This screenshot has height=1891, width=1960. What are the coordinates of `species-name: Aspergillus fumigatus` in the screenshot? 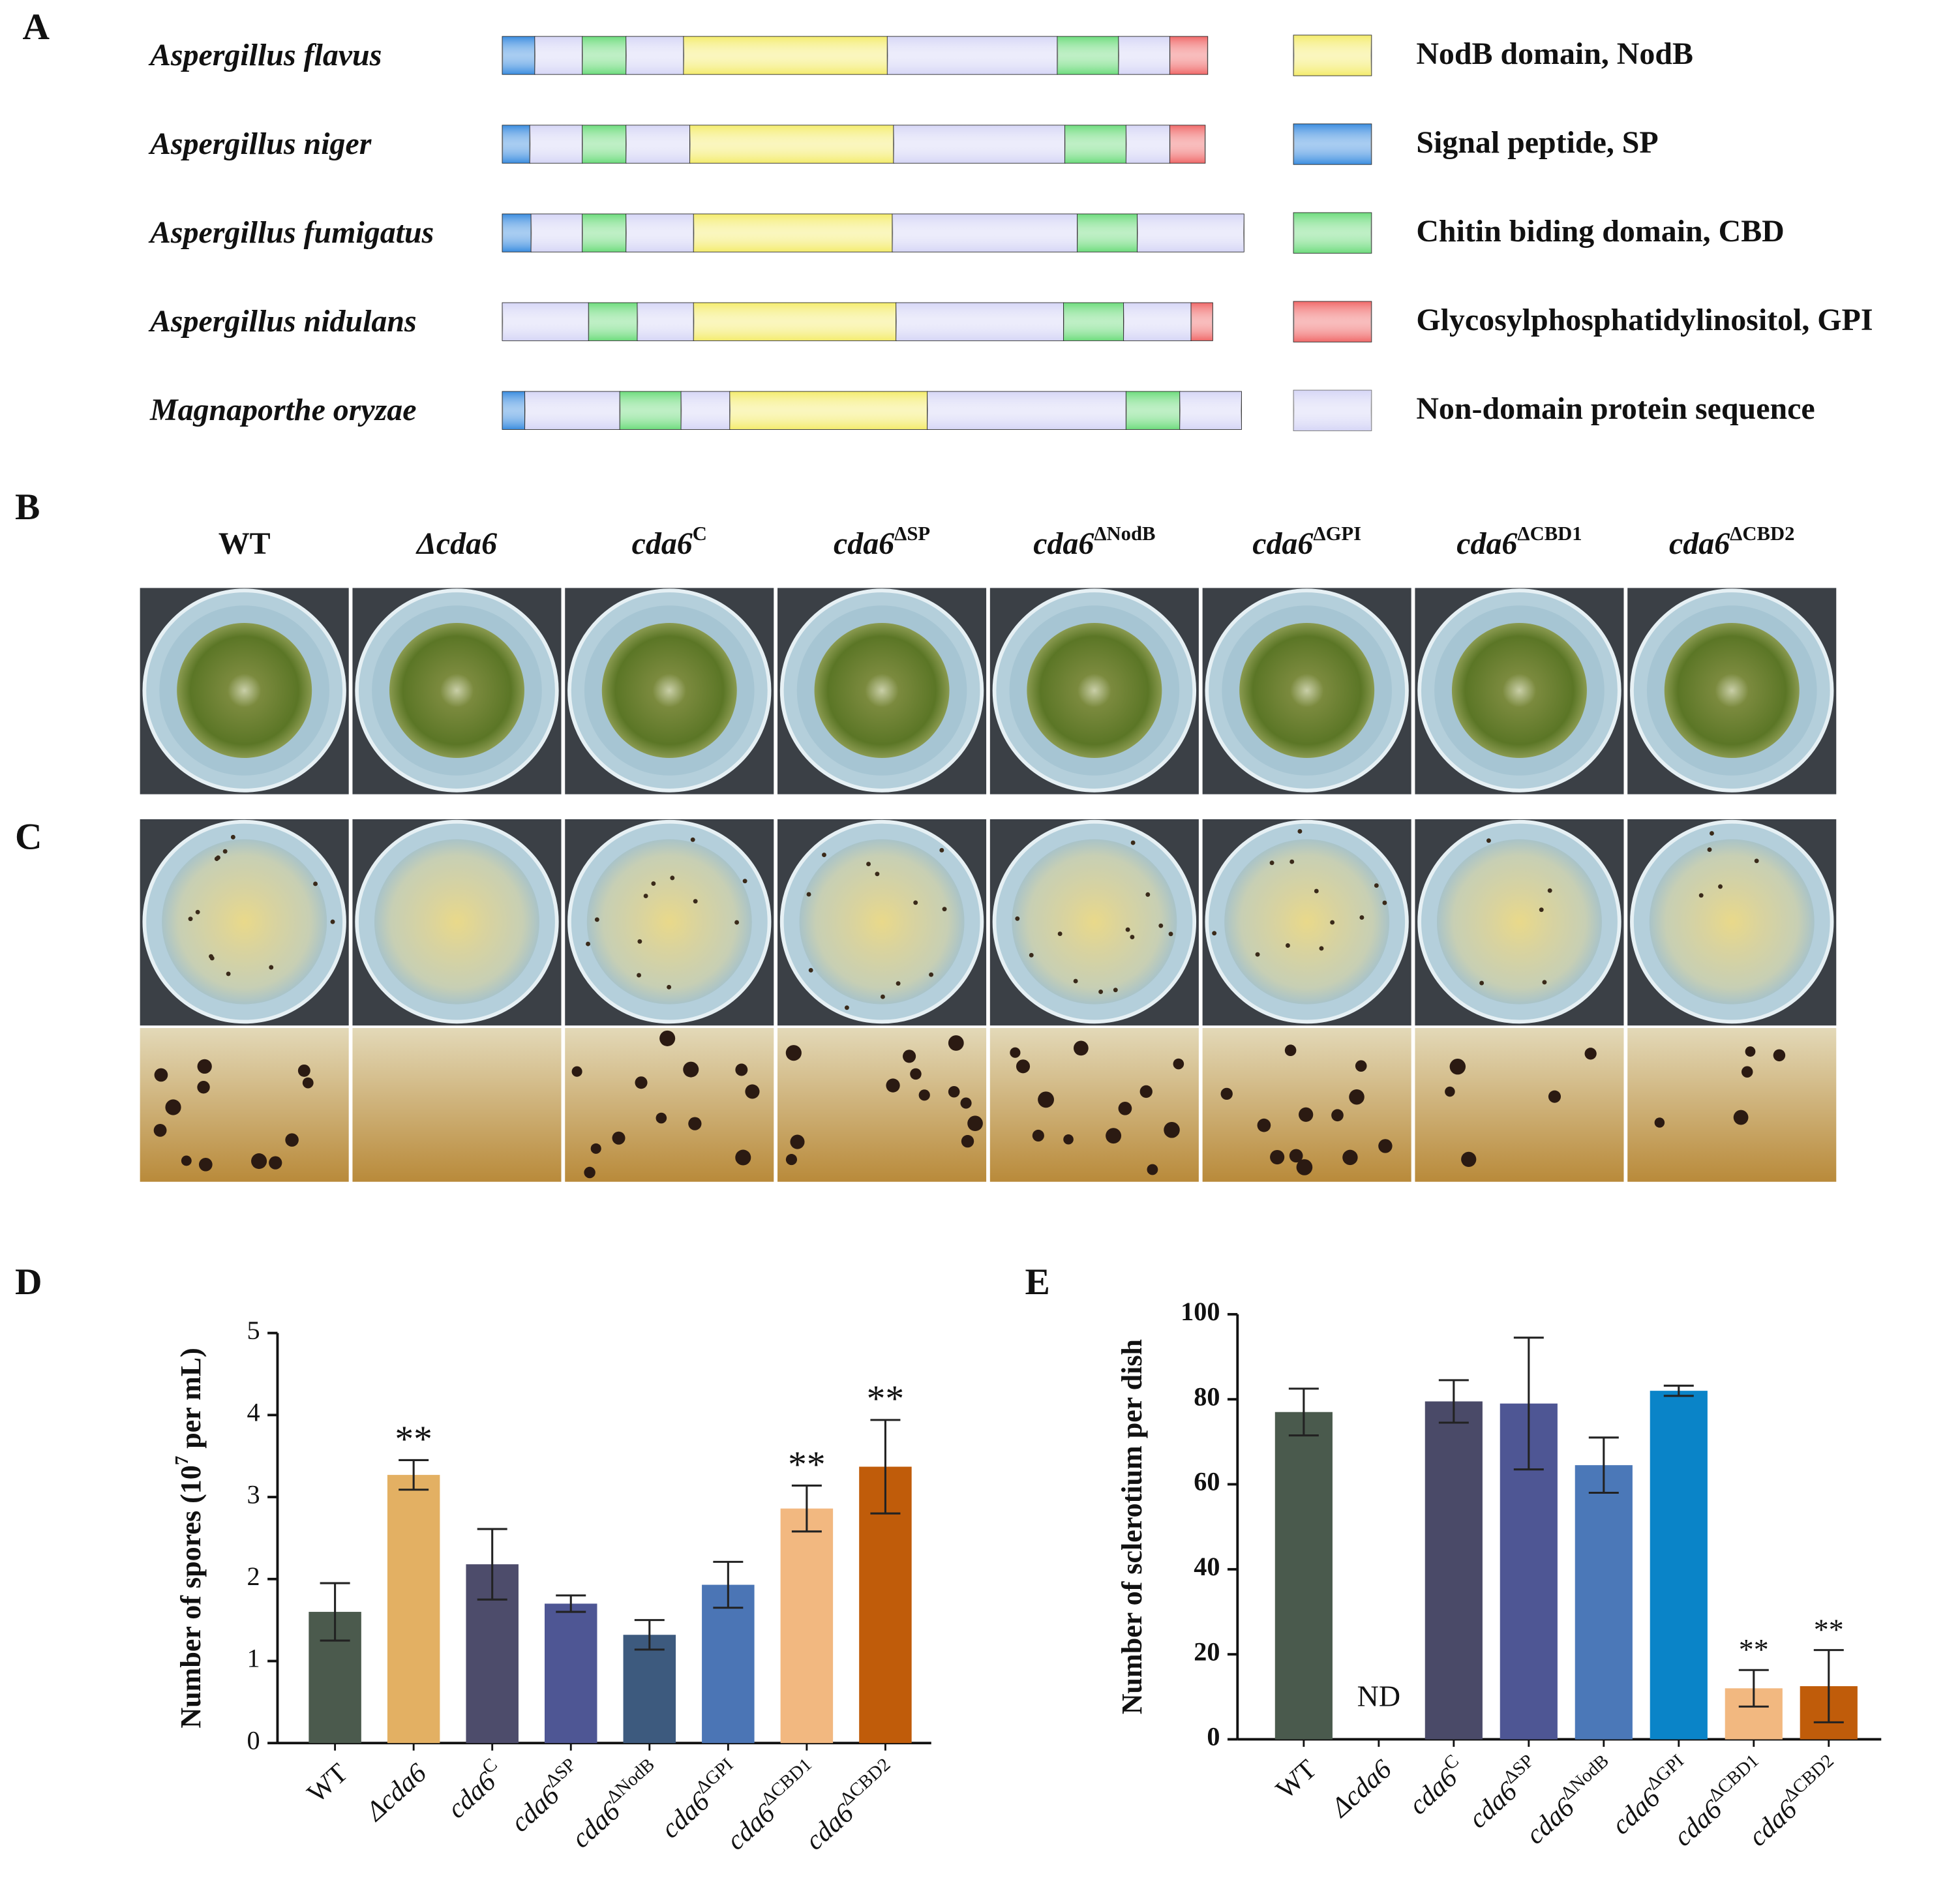 It's located at (291, 232).